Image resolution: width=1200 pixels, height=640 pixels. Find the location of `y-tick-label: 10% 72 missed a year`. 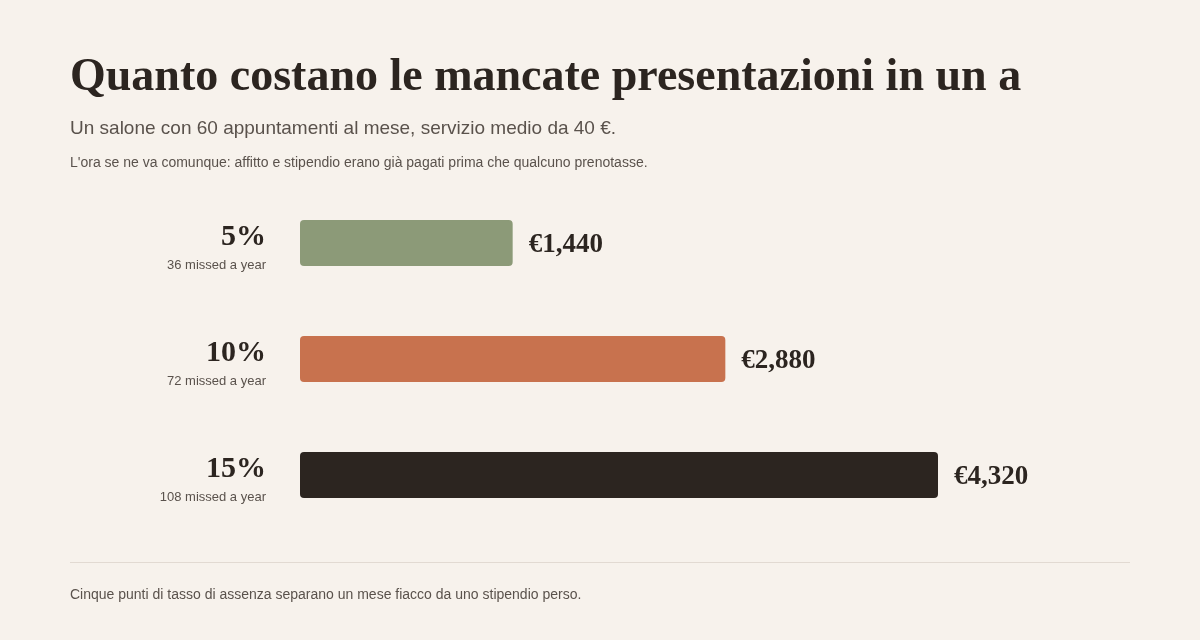

y-tick-label: 10% 72 missed a year is located at coordinates (217, 361).